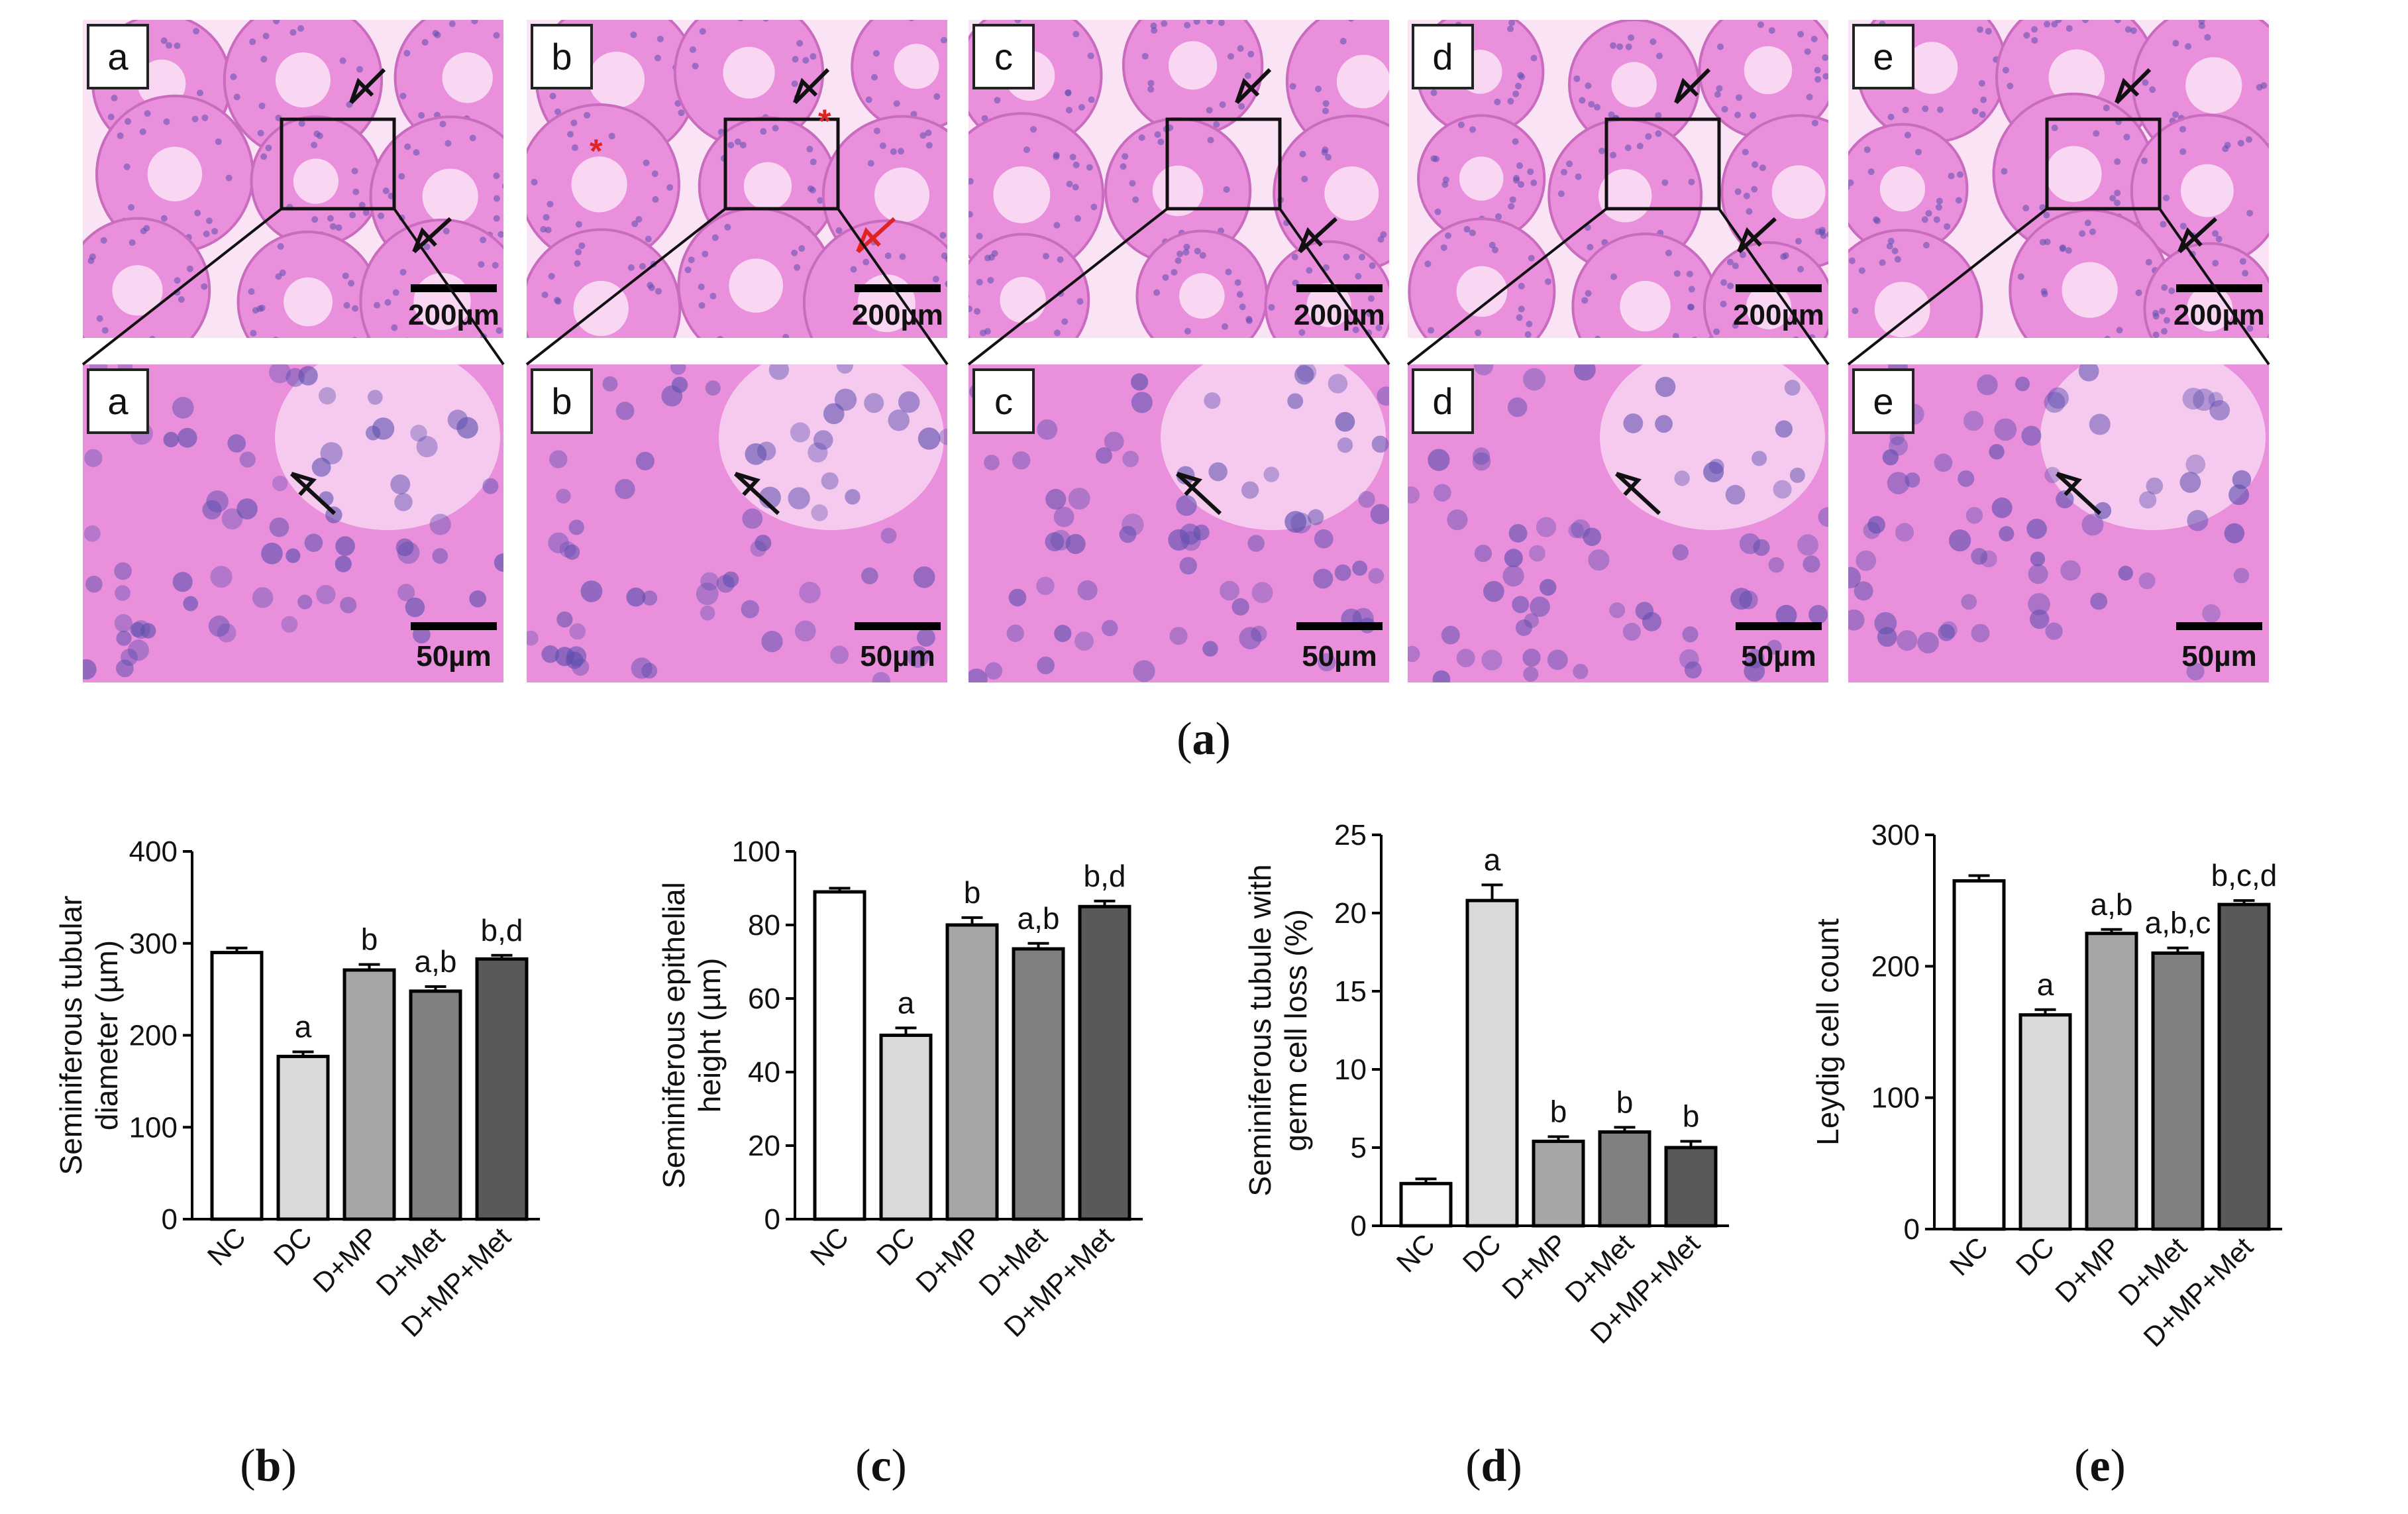  I want to click on panel-letter: c, so click(1003, 57).